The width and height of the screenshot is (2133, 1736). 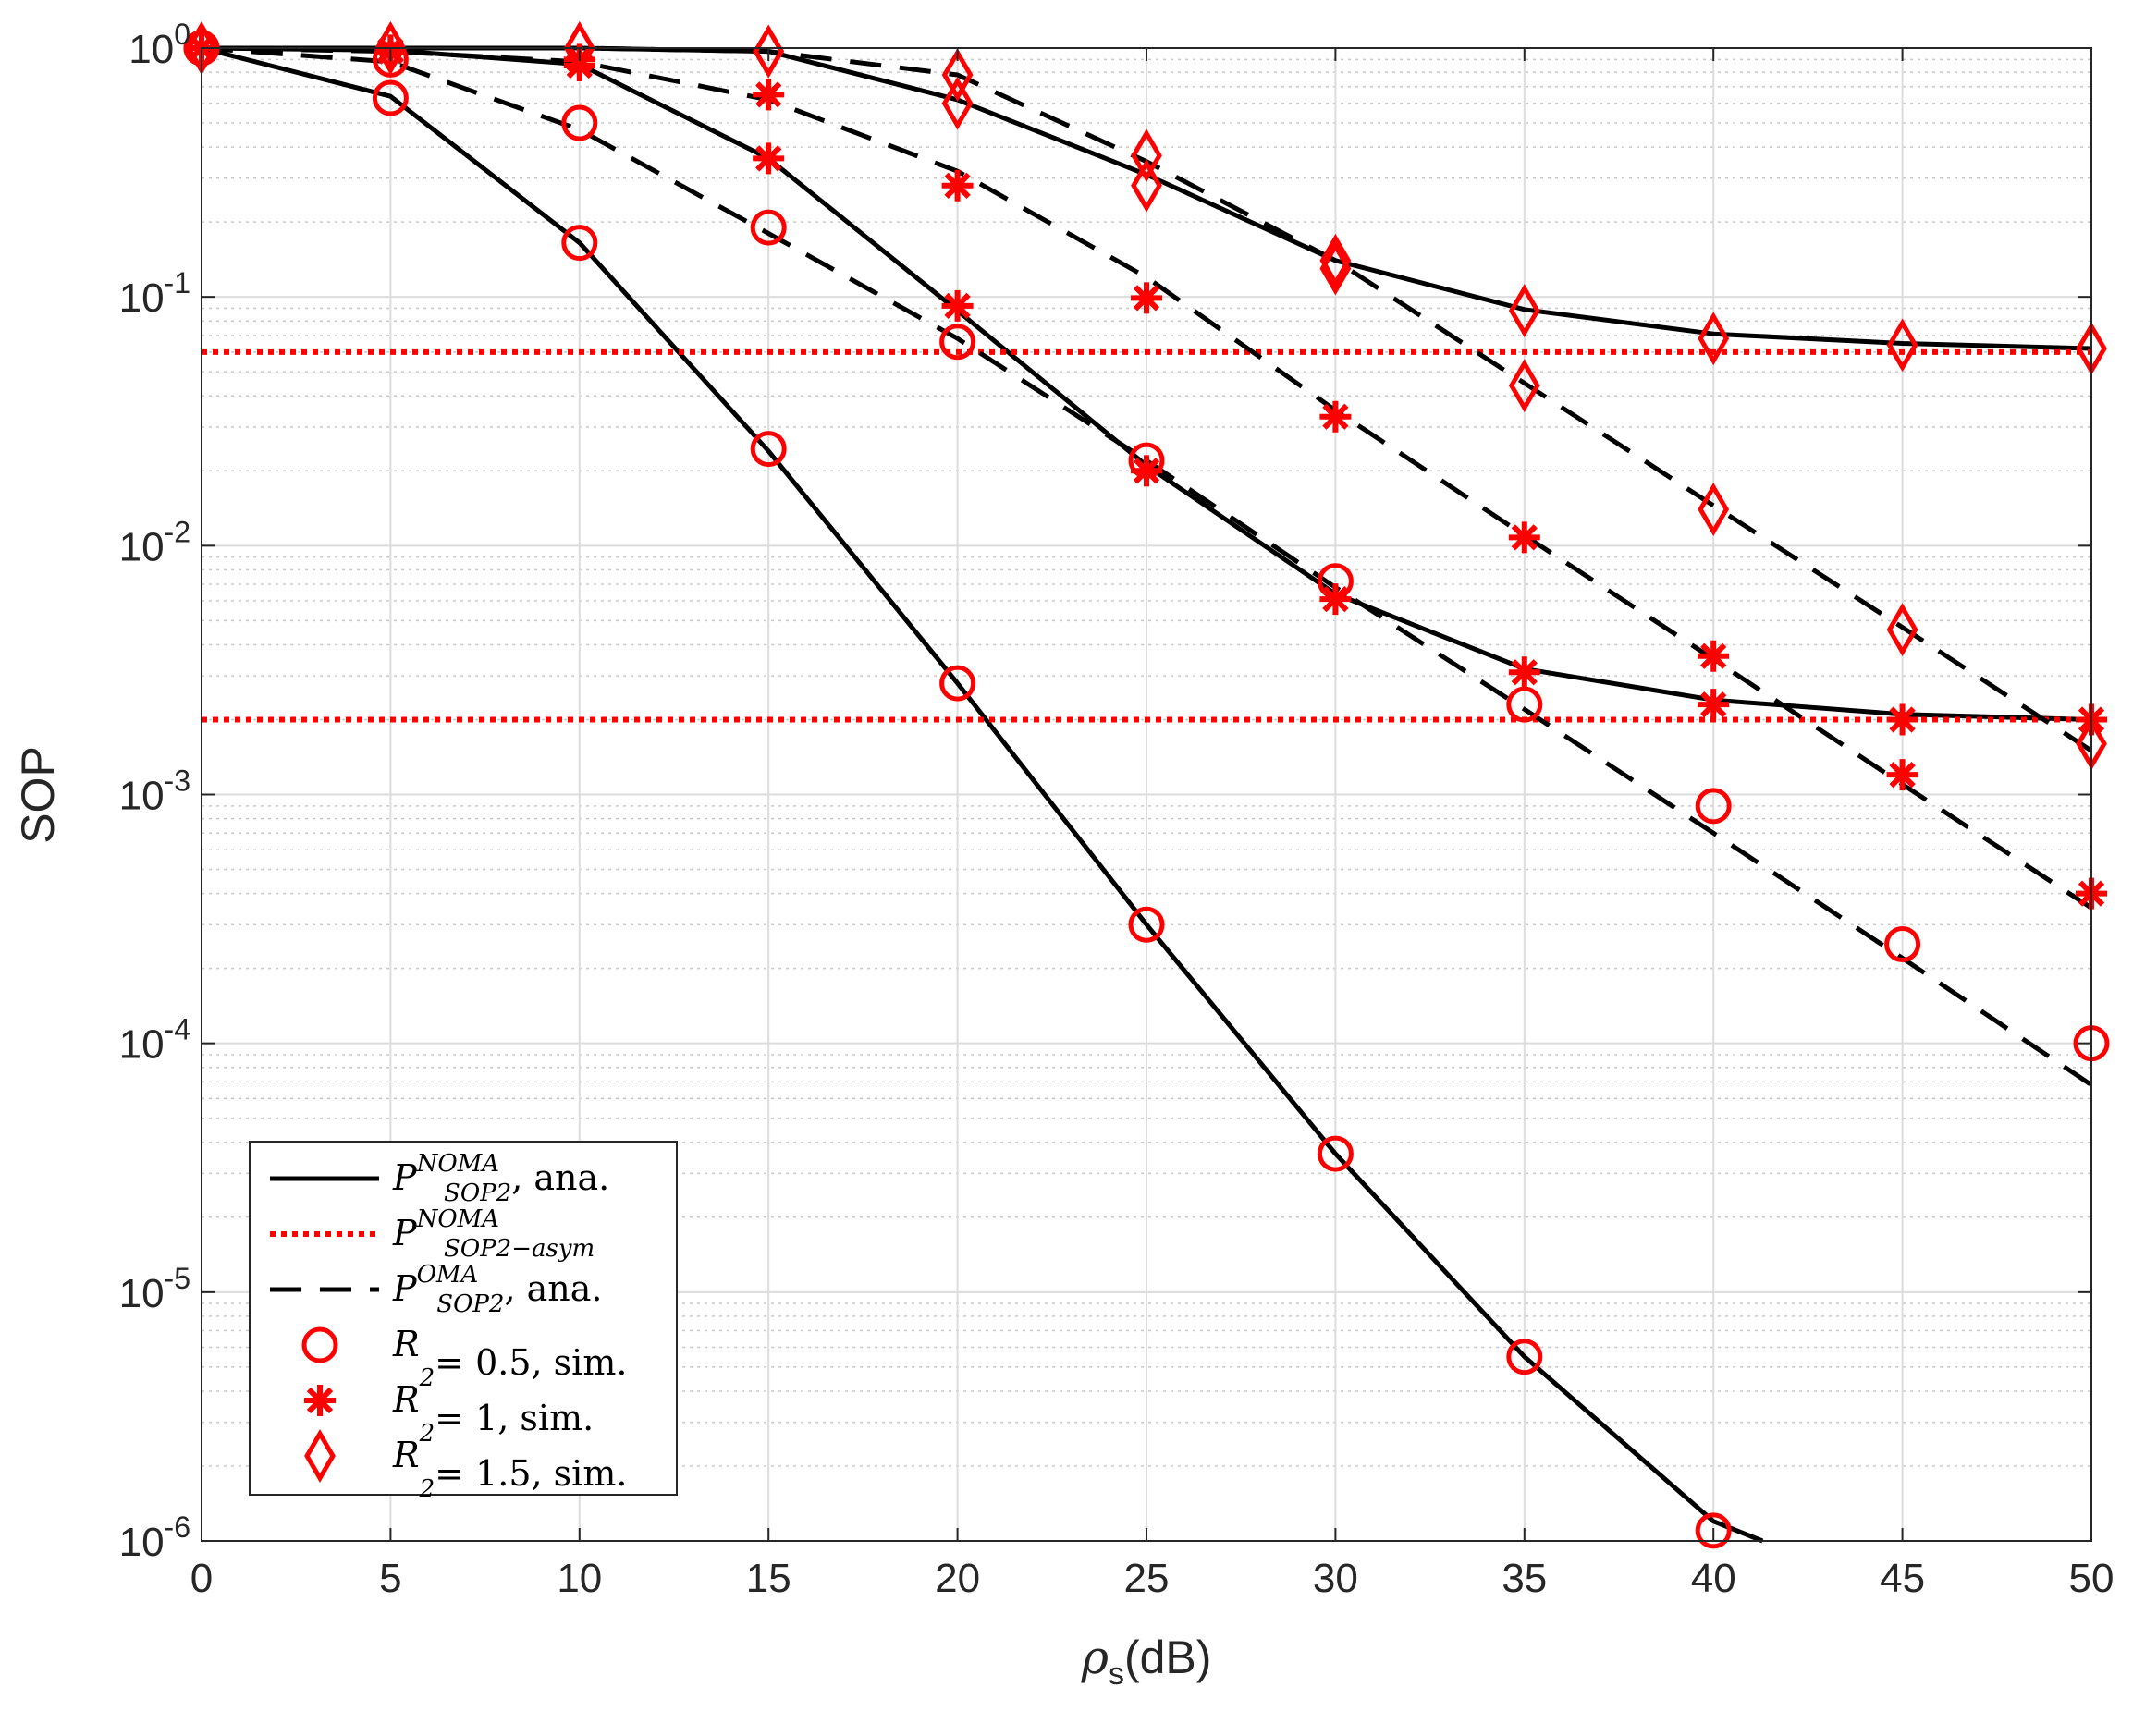 I want to click on x-axis-title-subscript: s, so click(x=1116, y=1674).